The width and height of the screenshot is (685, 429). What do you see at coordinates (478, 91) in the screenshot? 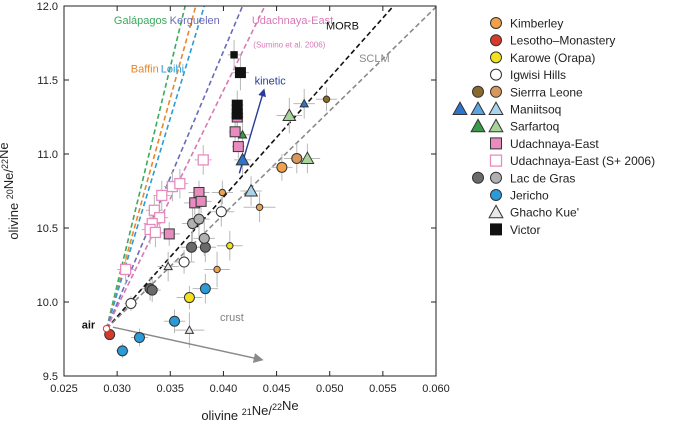
I see `legend-marker-sierrra-leone` at bounding box center [478, 91].